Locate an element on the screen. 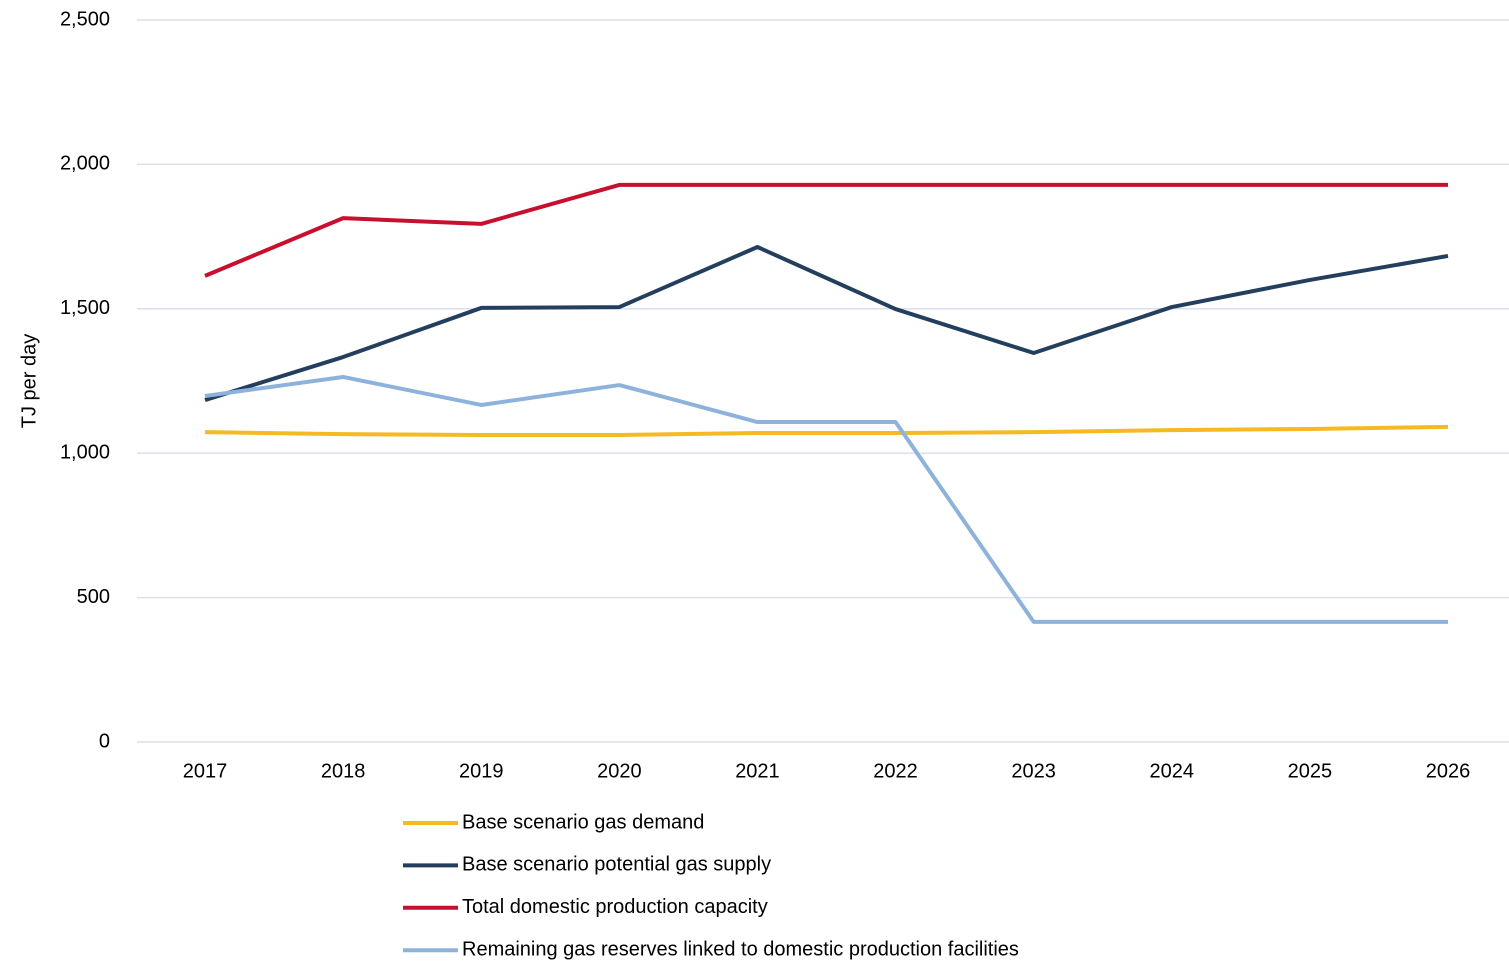 This screenshot has height=963, width=1509. y-tick-label: 500 is located at coordinates (93, 597).